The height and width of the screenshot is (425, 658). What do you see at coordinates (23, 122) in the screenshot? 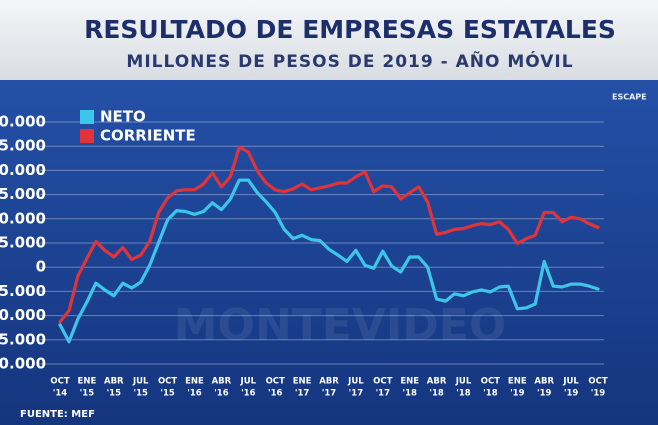
I see `y-tick-label: 30.000` at bounding box center [23, 122].